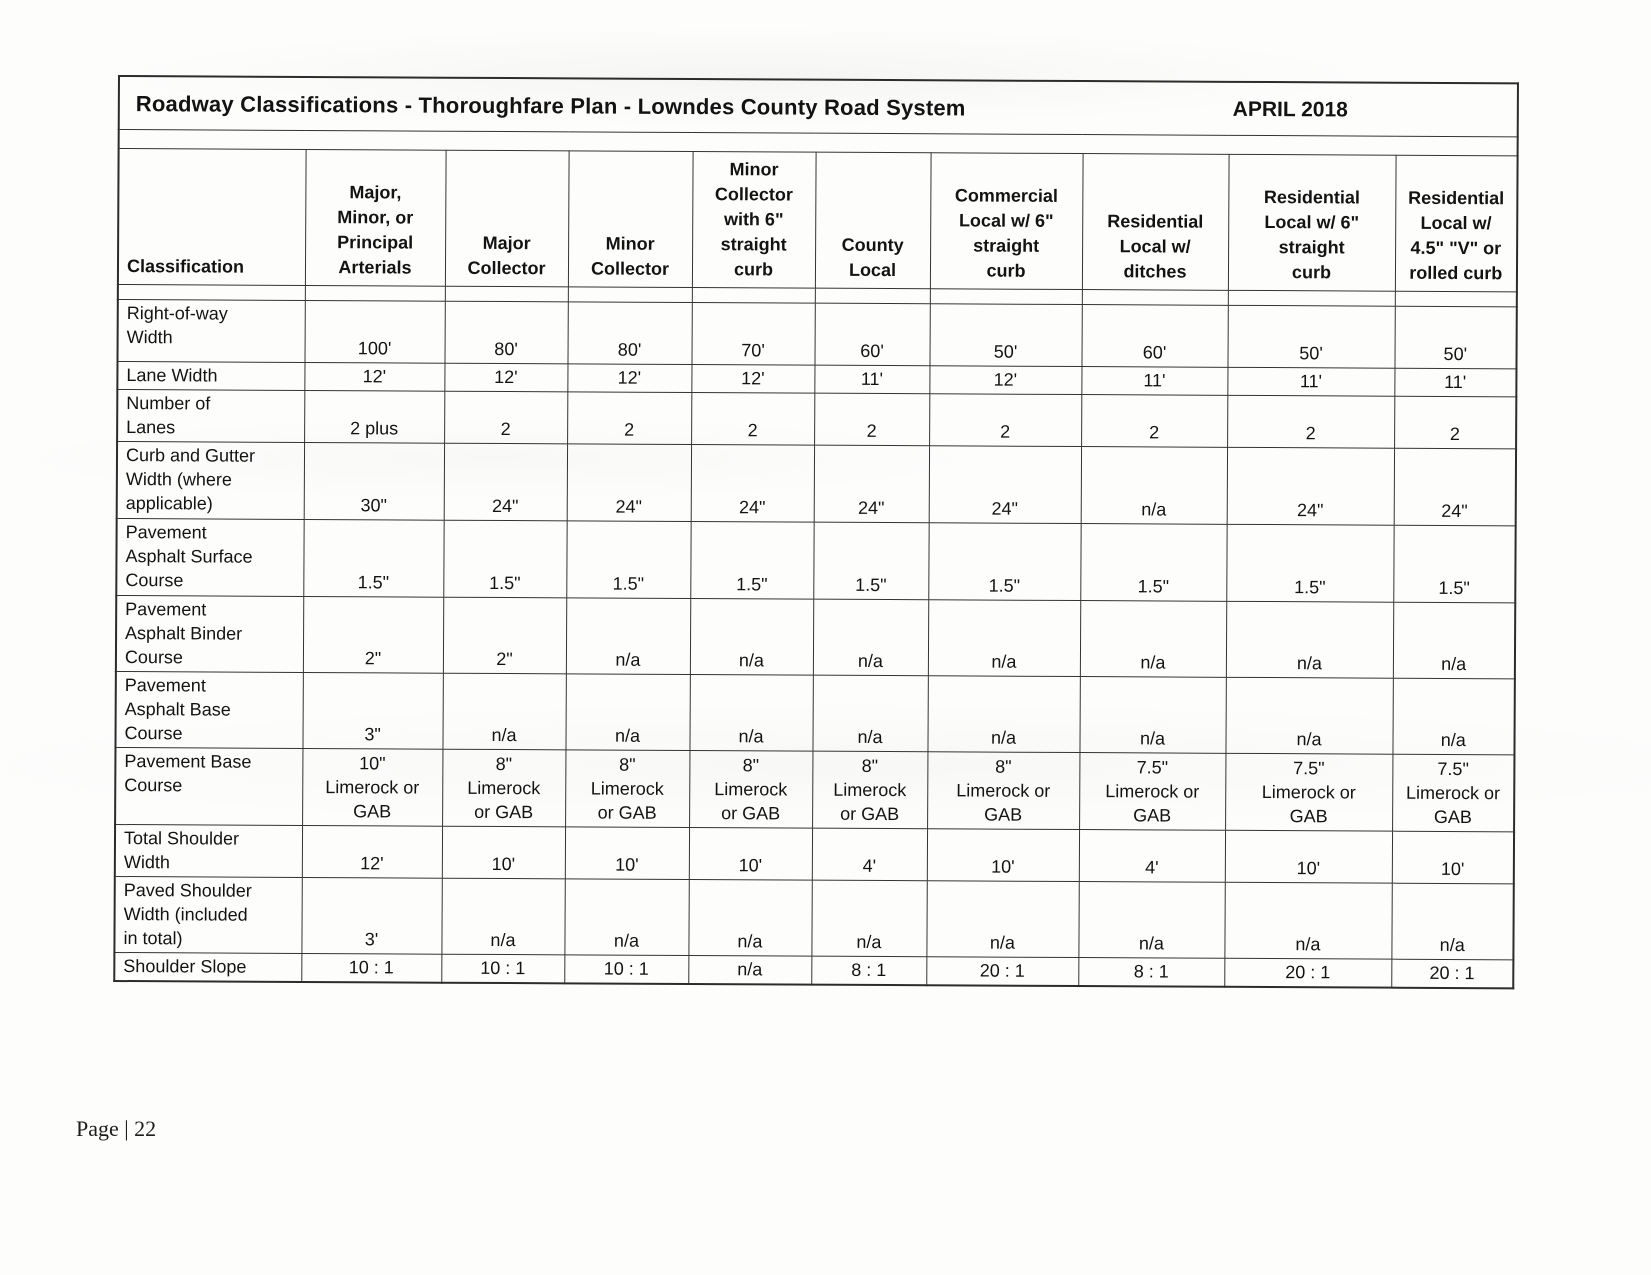 The height and width of the screenshot is (1275, 1651). I want to click on value-cell: 4', so click(869, 854).